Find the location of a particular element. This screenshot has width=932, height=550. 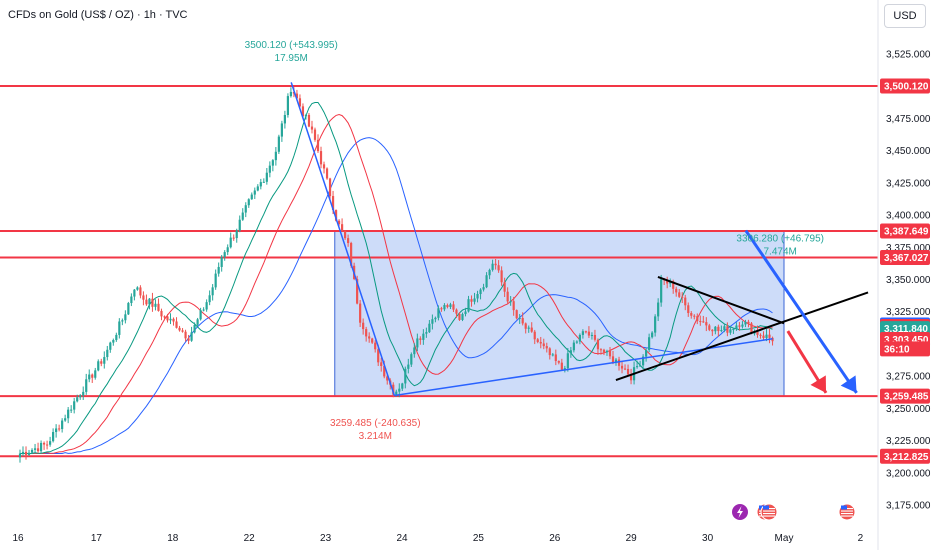

time-tick-25: 25 is located at coordinates (479, 538).